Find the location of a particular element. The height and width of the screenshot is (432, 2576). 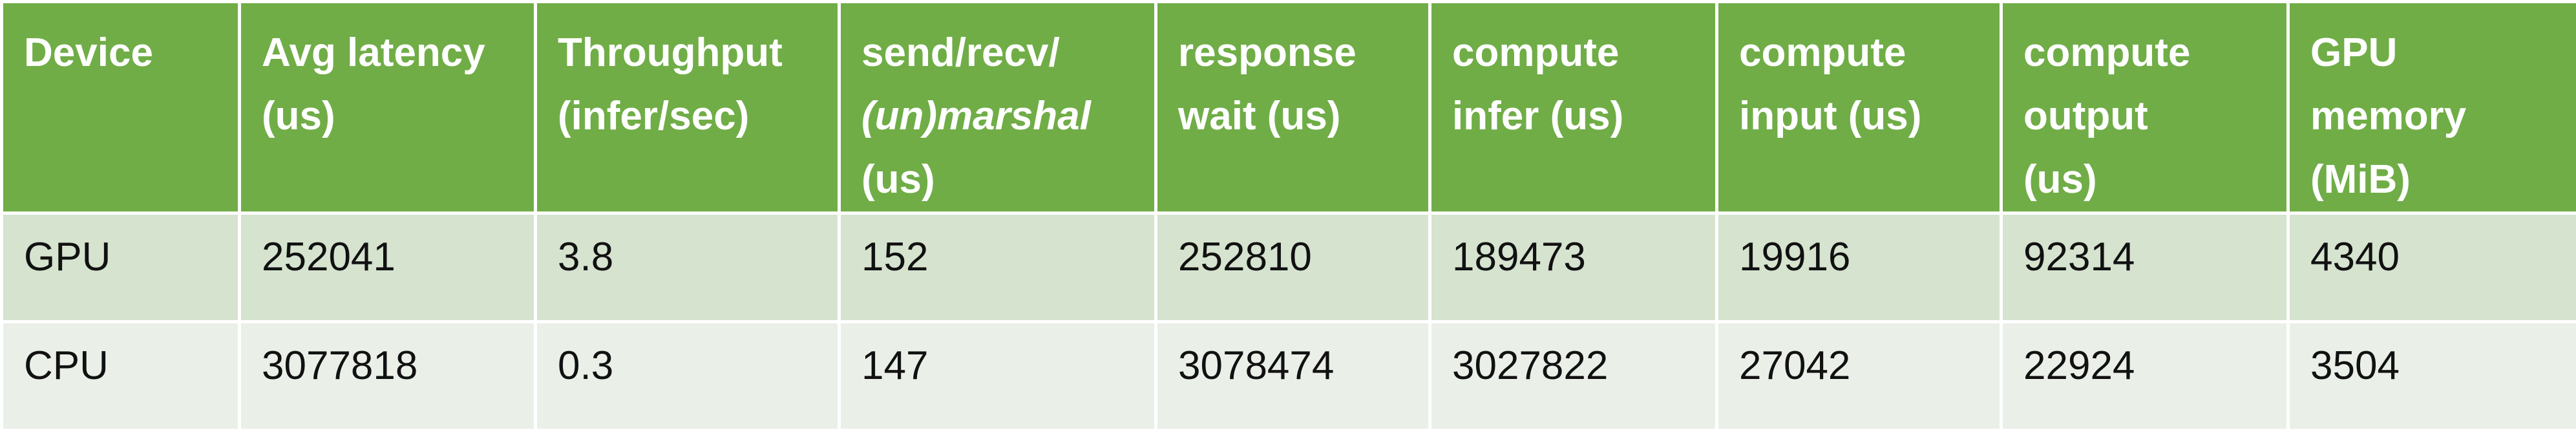

header-line: (infer/sec) is located at coordinates (687, 116).